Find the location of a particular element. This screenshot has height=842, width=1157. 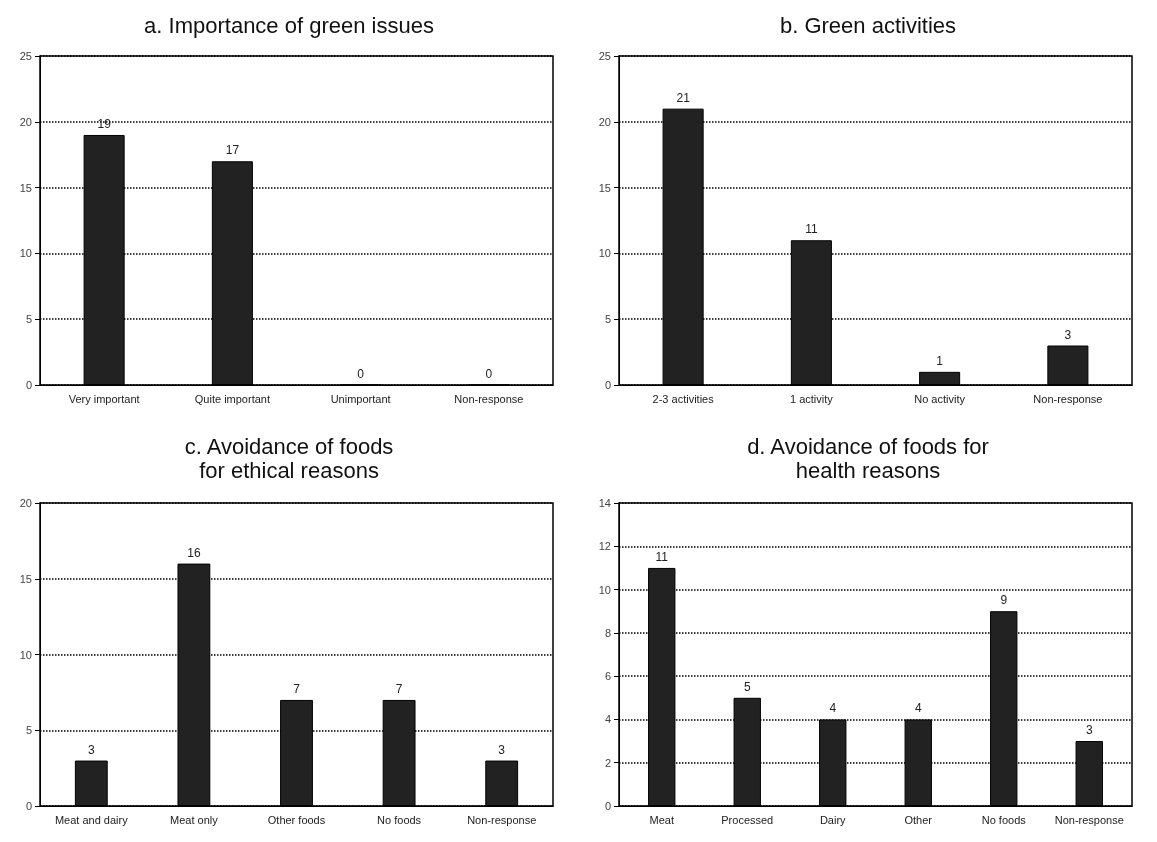

x-tick-label: 2-3 activities is located at coordinates (683, 398).